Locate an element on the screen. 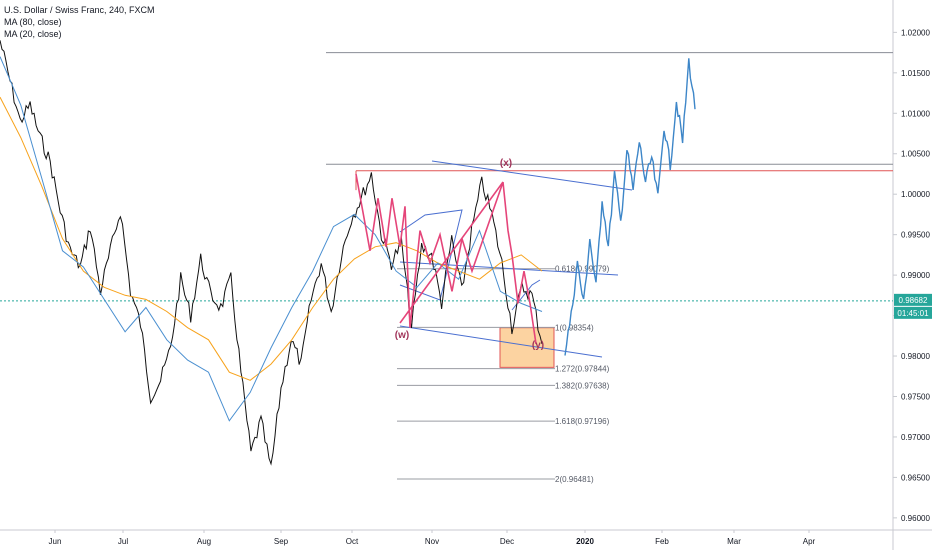 The width and height of the screenshot is (932, 555). y-tick-label-9: 0.97500 is located at coordinates (915, 396).